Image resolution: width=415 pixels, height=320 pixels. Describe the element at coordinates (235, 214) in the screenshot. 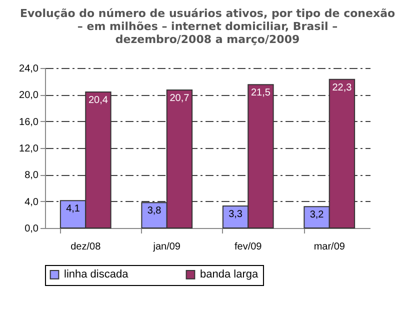

I see `data-label: 3,3` at that location.